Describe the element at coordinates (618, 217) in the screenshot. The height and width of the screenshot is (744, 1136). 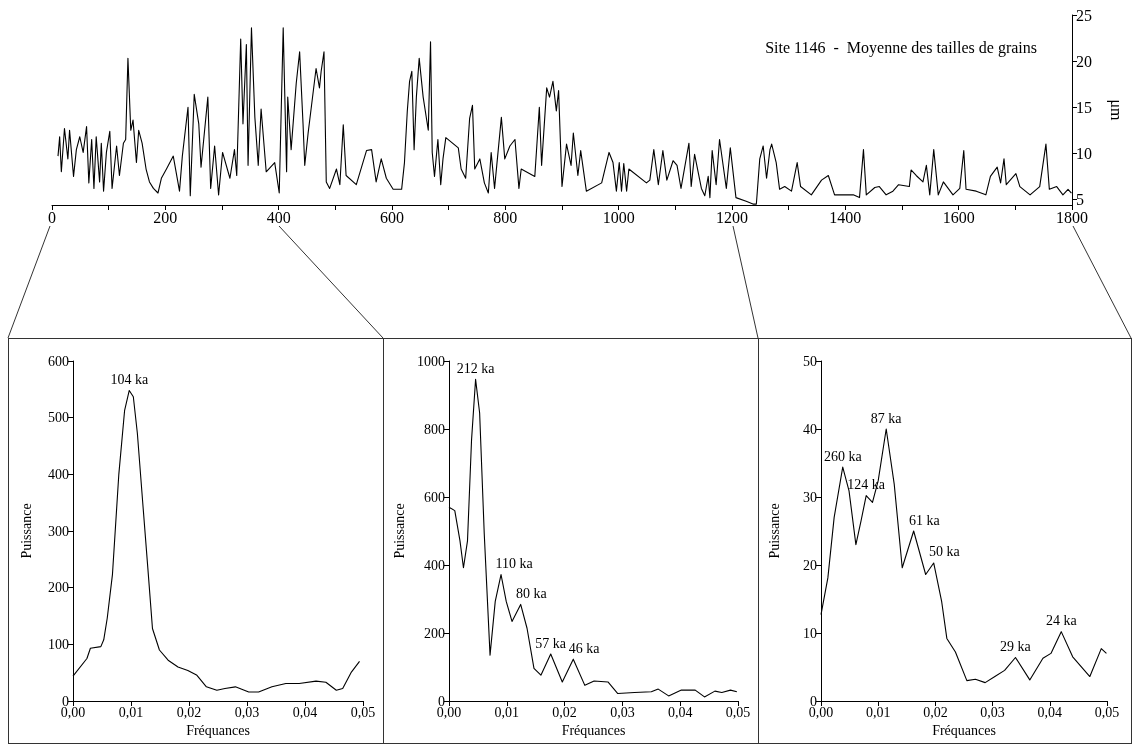
I see `x-tick-label: 1000` at that location.